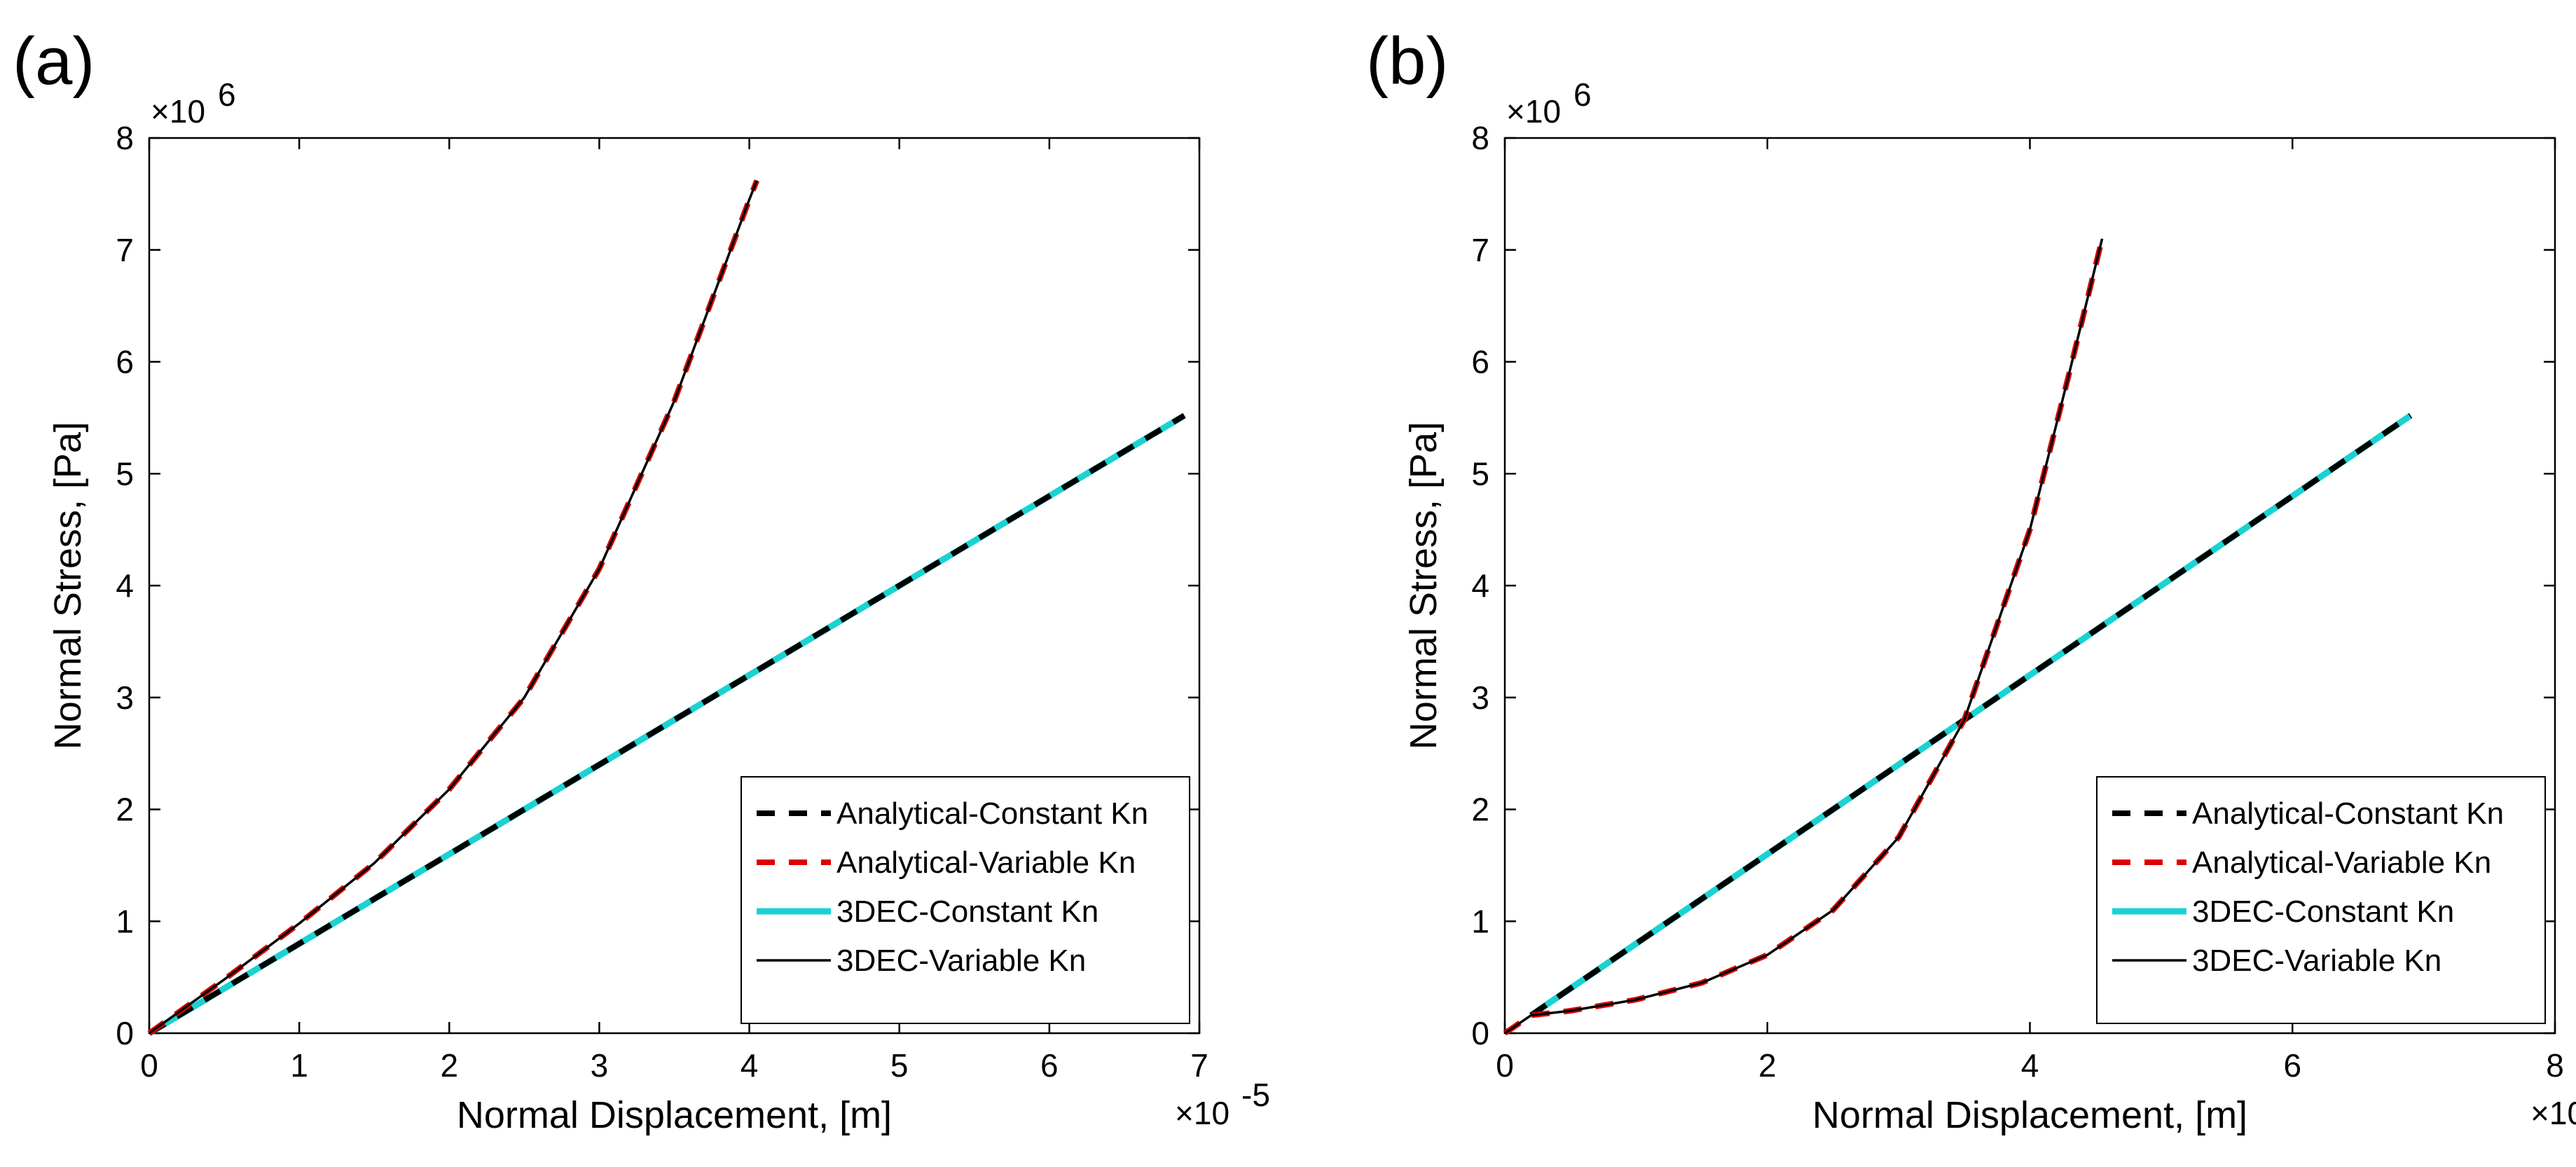 The height and width of the screenshot is (1167, 2576). What do you see at coordinates (899, 1065) in the screenshot?
I see `x-tick-label: 5` at bounding box center [899, 1065].